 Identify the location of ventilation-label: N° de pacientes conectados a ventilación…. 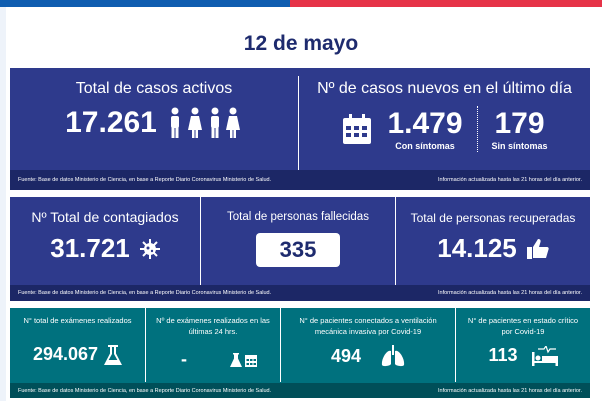
(368, 326).